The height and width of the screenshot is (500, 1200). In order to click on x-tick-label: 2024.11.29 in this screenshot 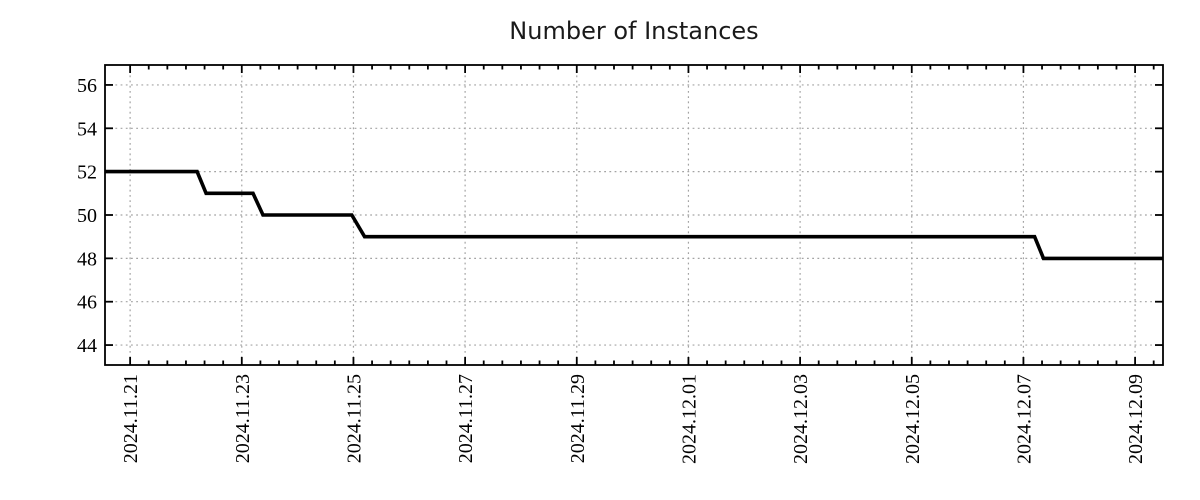, I will do `click(578, 418)`.